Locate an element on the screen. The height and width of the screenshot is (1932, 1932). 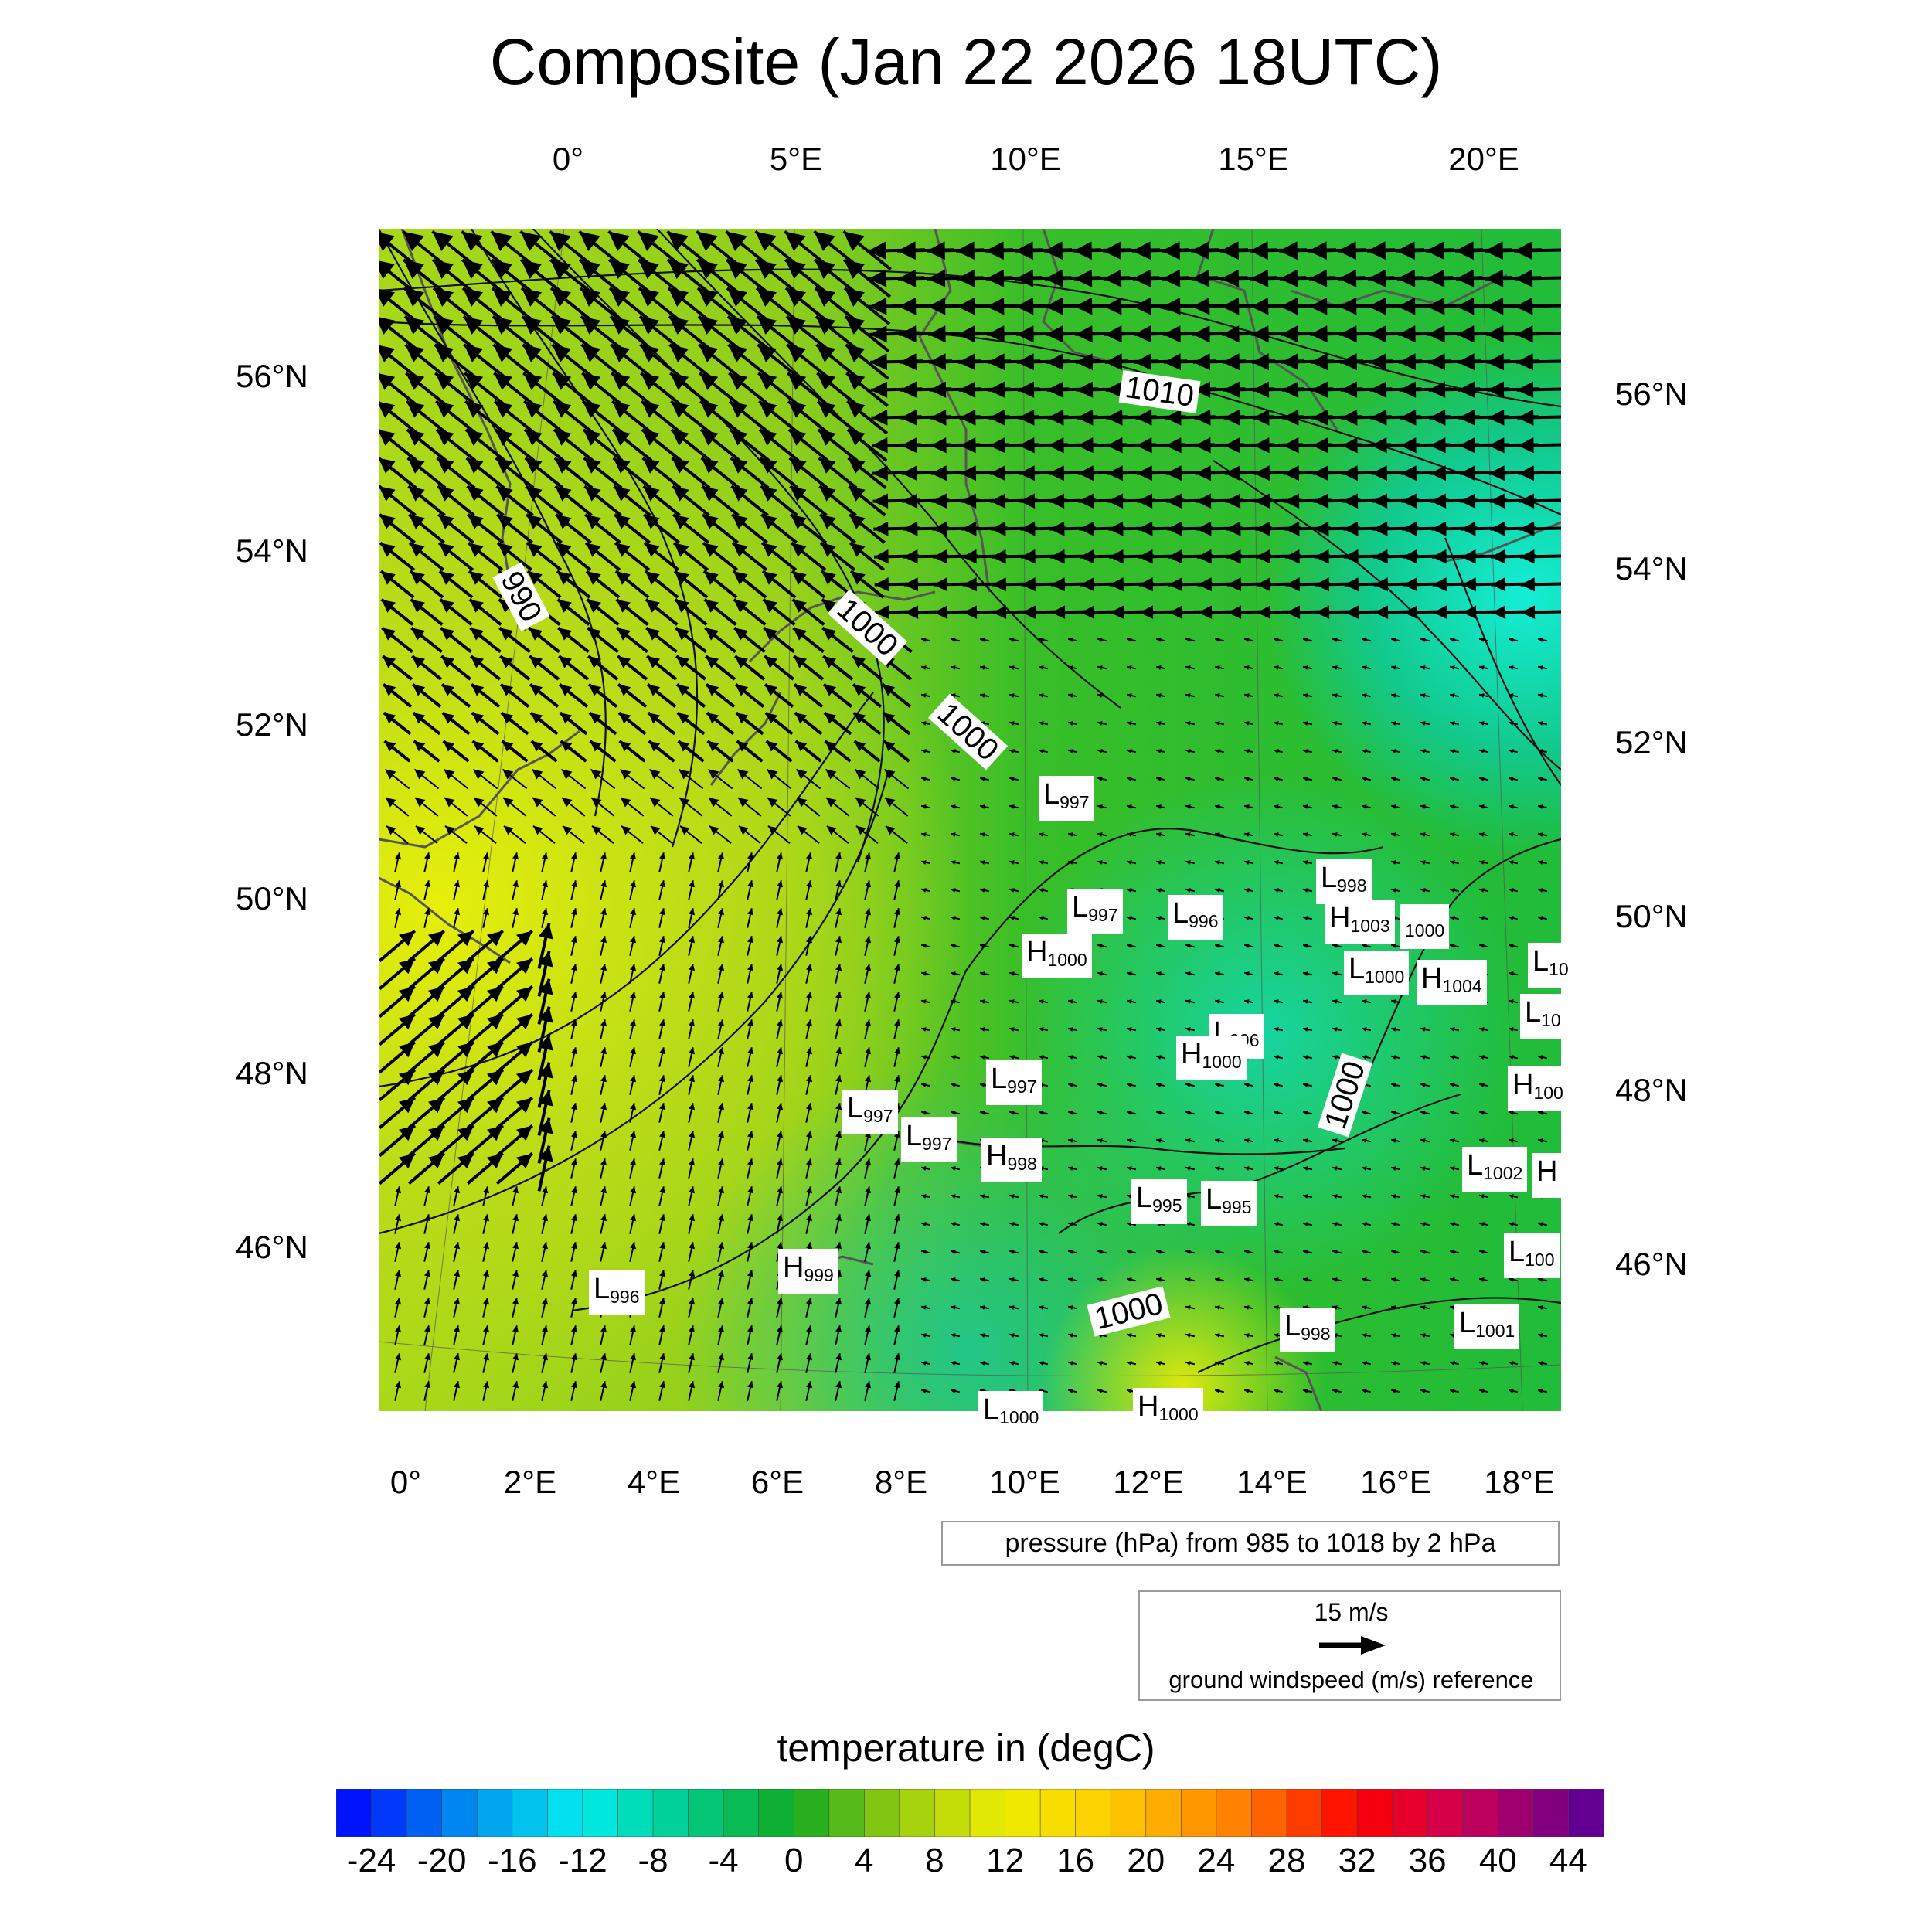
colorbar-tick-label: 16 is located at coordinates (1076, 1860).